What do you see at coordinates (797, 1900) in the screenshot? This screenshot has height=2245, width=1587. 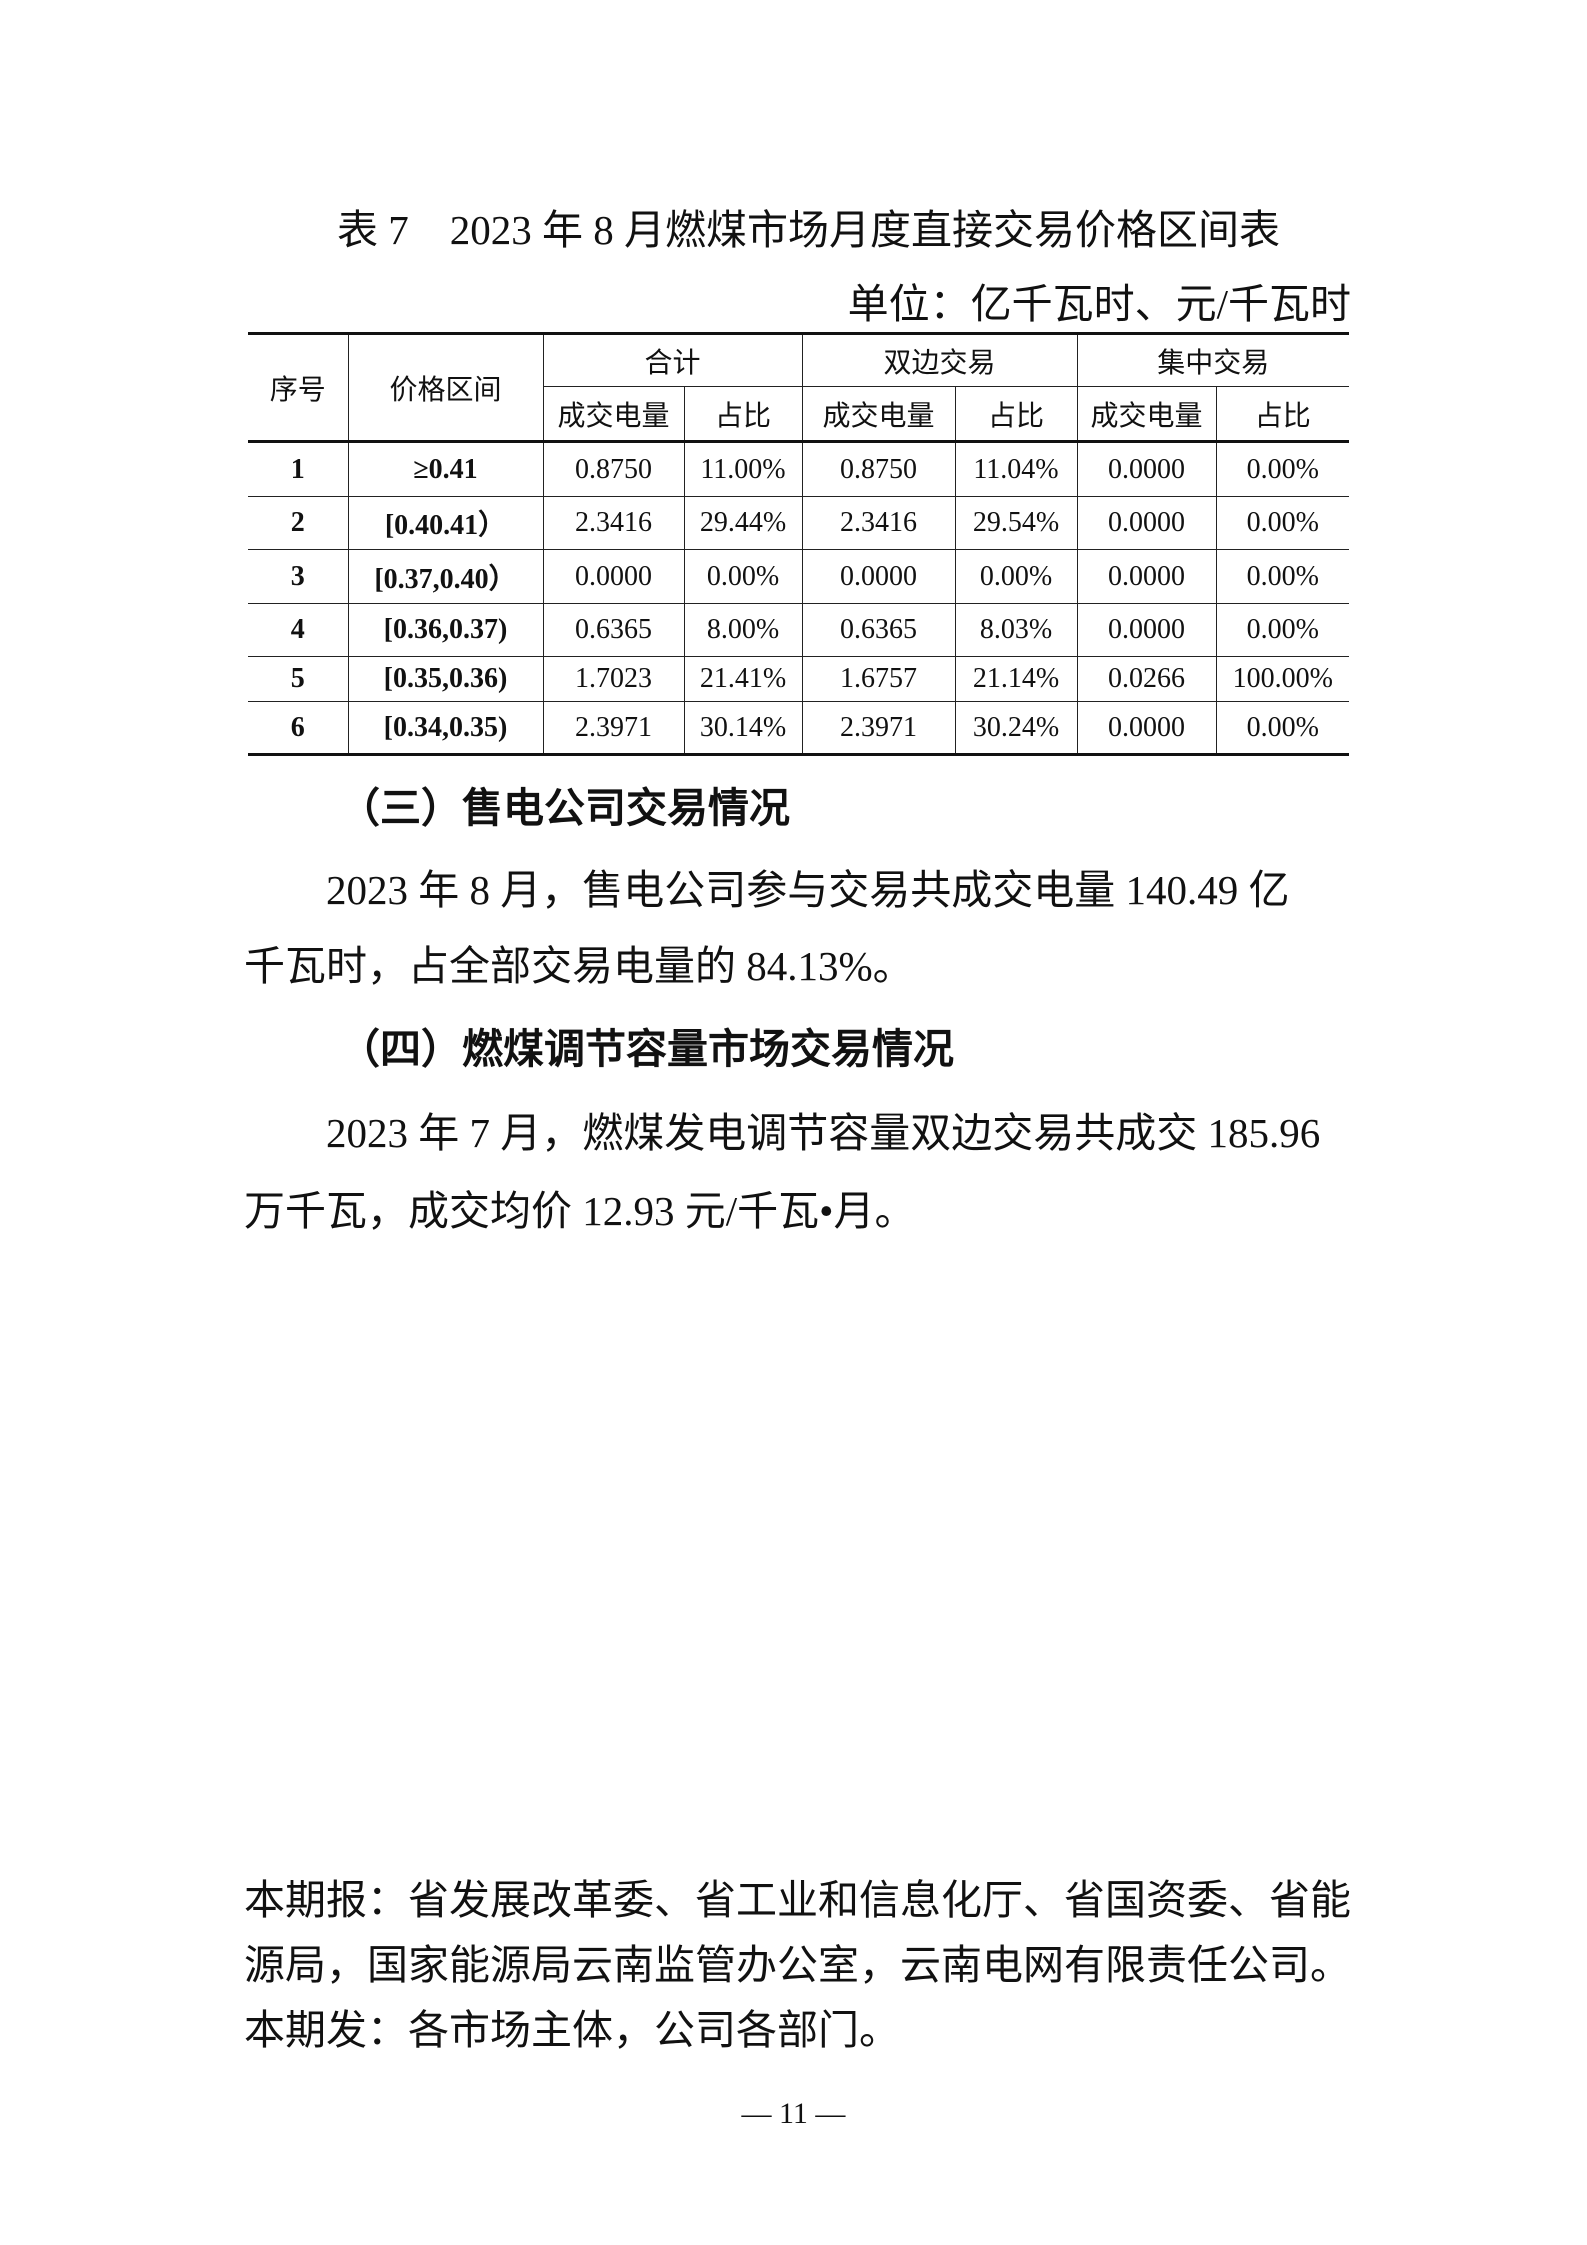 I see `footer-line1: 本期报：省发展改革委、省工业和信息化厅、省国资委、省能` at bounding box center [797, 1900].